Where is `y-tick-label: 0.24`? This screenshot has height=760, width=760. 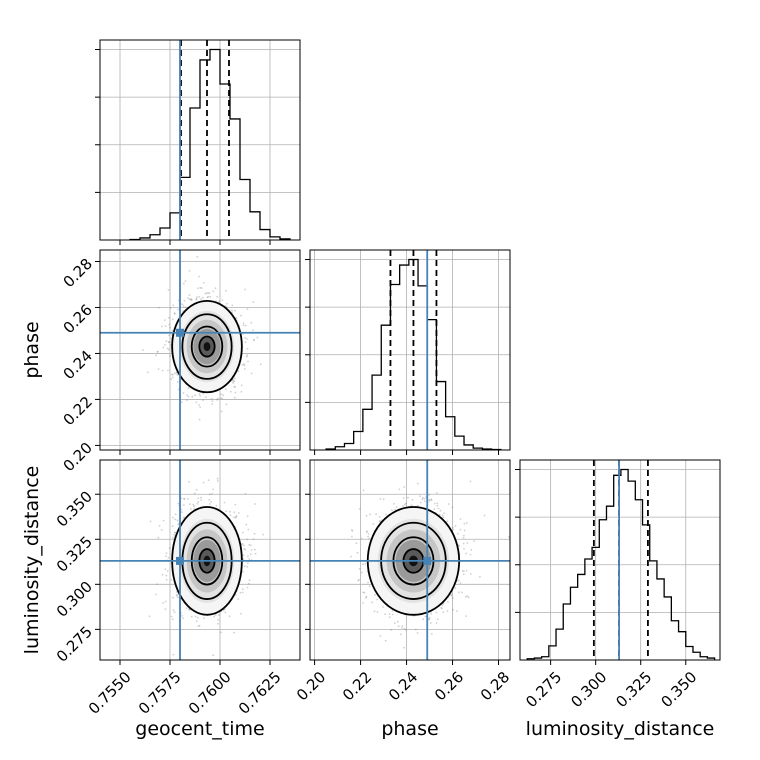 y-tick-label: 0.24 is located at coordinates (78, 365).